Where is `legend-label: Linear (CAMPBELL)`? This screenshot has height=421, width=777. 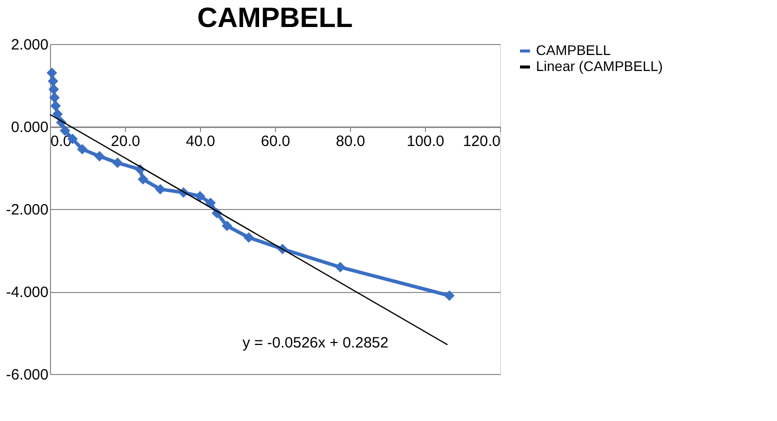
legend-label: Linear (CAMPBELL) is located at coordinates (599, 66).